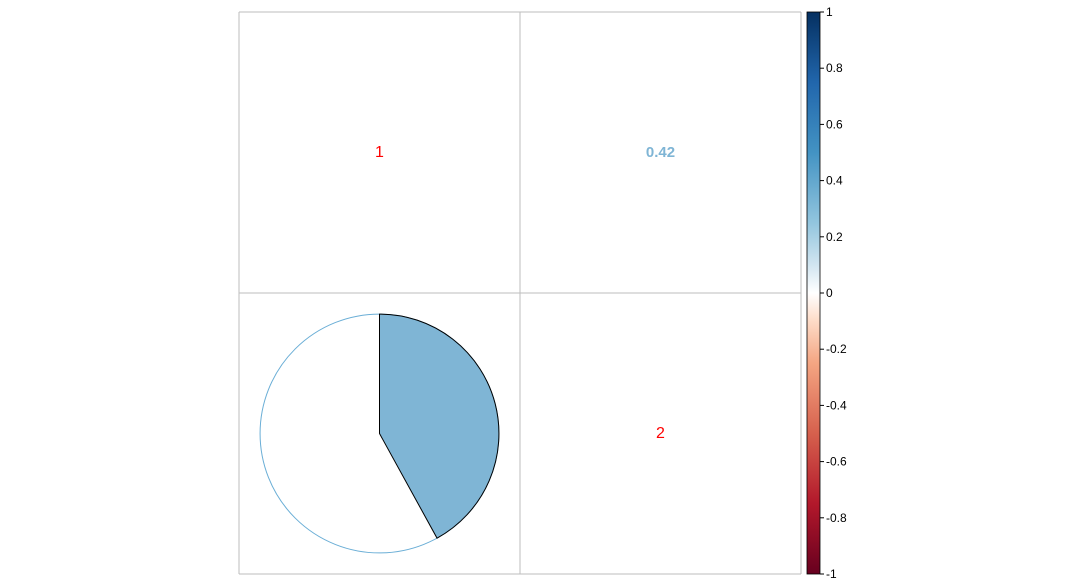 The width and height of the screenshot is (1069, 586). What do you see at coordinates (813, 293) in the screenshot?
I see `colorbar-gradient` at bounding box center [813, 293].